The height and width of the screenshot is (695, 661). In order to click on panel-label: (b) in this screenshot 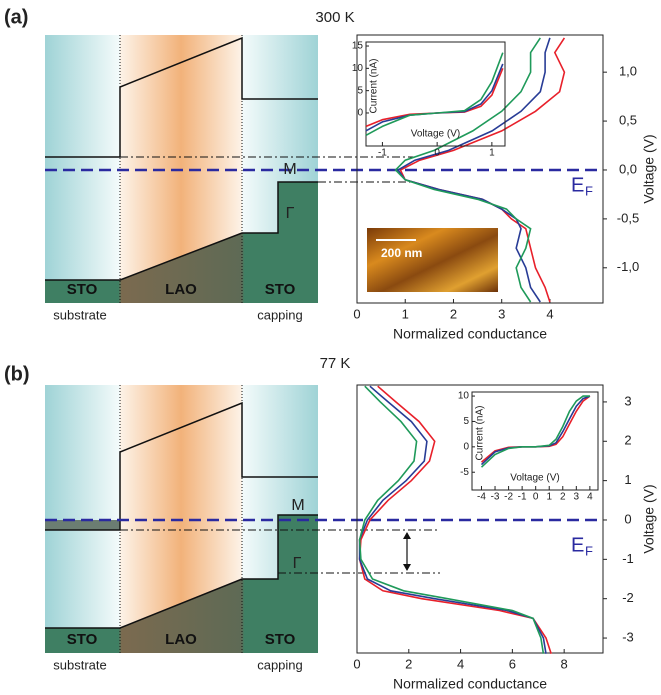, I will do `click(17, 374)`.